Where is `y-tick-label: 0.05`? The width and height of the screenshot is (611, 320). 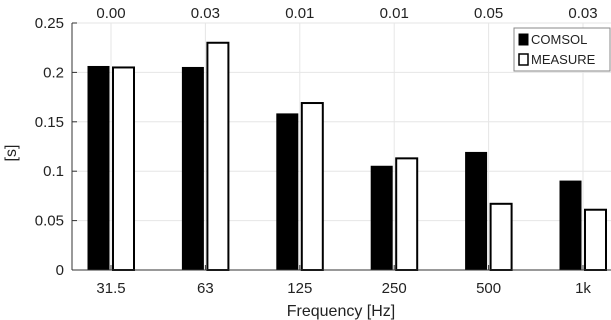 y-tick-label: 0.05 is located at coordinates (49, 221).